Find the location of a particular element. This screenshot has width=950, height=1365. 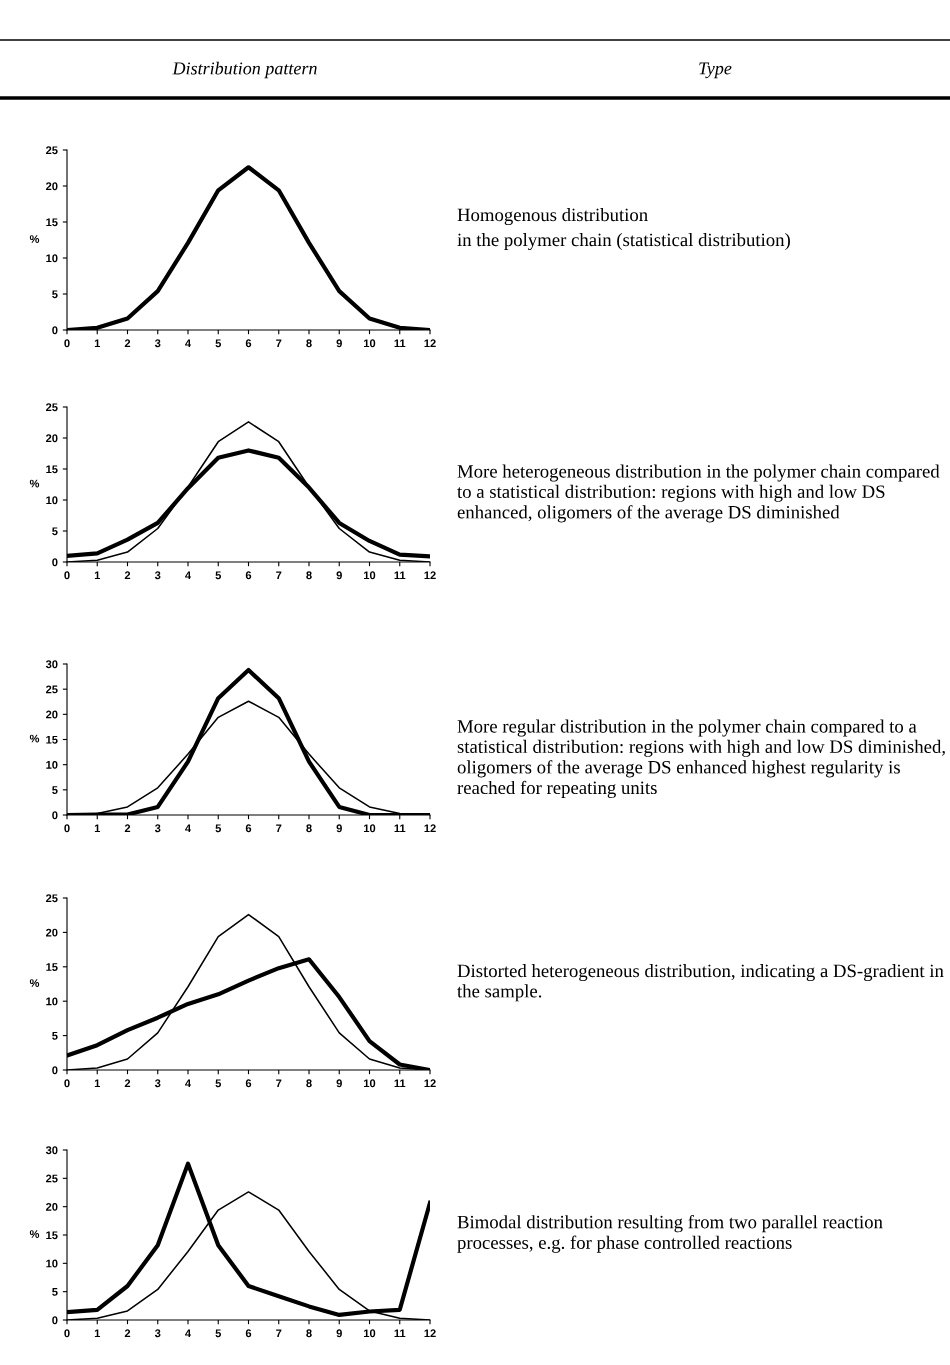

text: Distorted heterogeneous distribution, indicating a DS-gradient in the sample. is located at coordinates (700, 983).